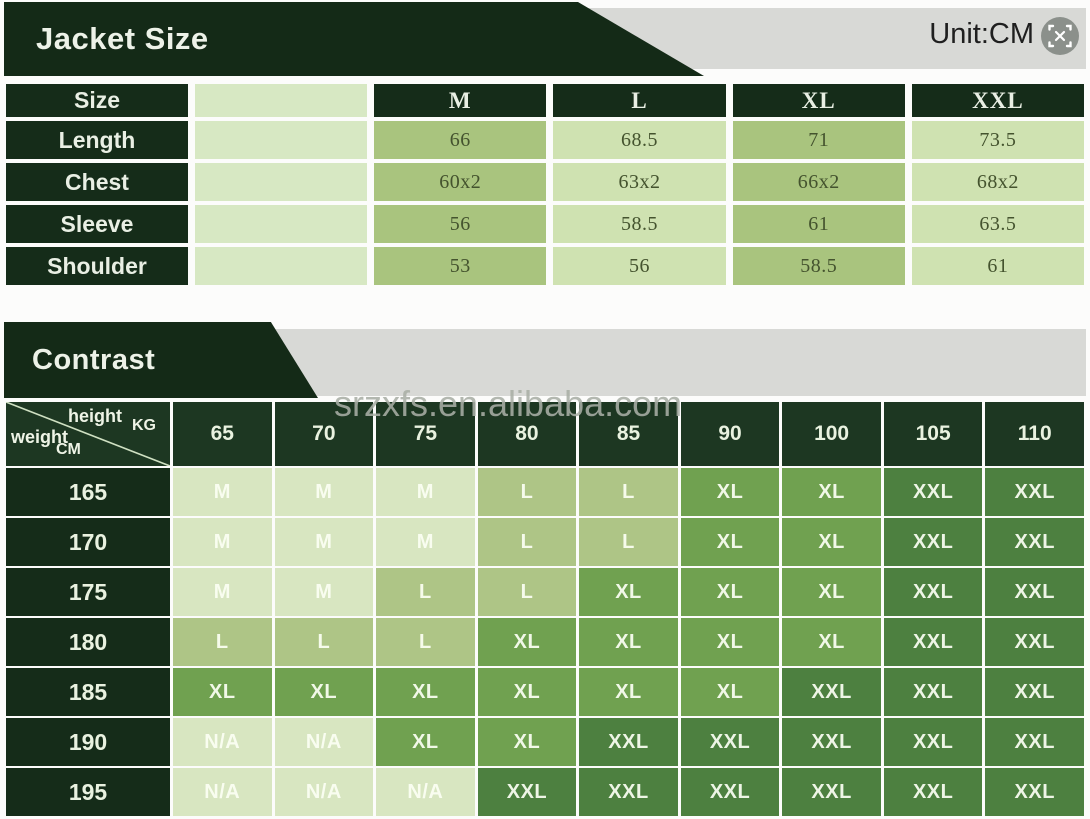 The width and height of the screenshot is (1090, 819). What do you see at coordinates (997, 100) in the screenshot?
I see `size-column-header: XXL` at bounding box center [997, 100].